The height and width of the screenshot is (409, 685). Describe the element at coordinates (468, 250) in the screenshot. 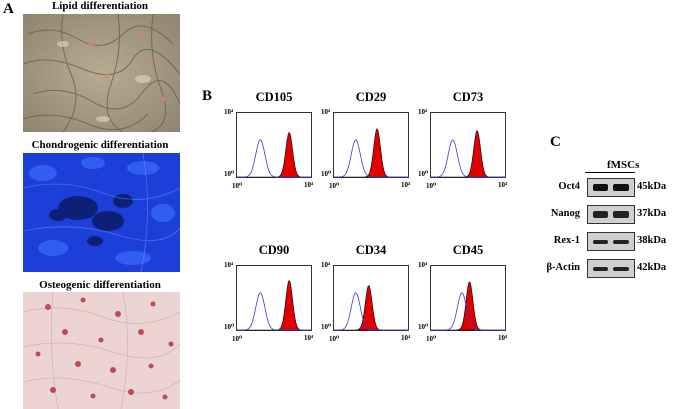

I see `marker-label: CD45` at that location.